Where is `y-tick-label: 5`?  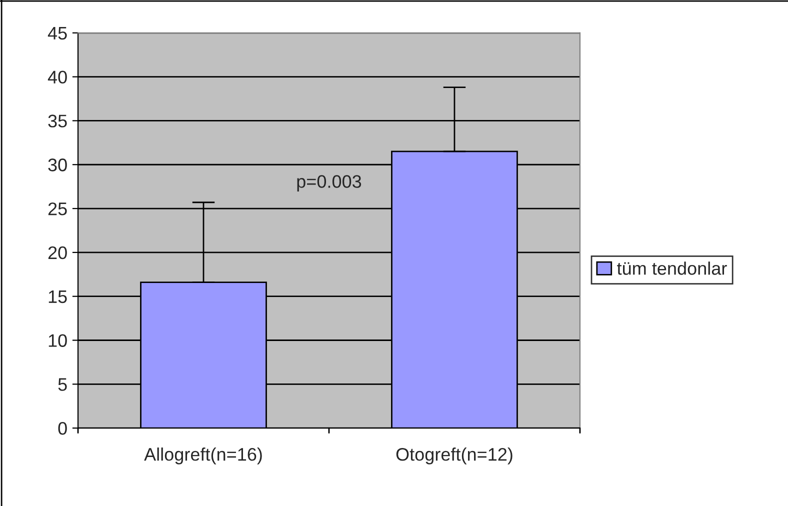
y-tick-label: 5 is located at coordinates (62, 384).